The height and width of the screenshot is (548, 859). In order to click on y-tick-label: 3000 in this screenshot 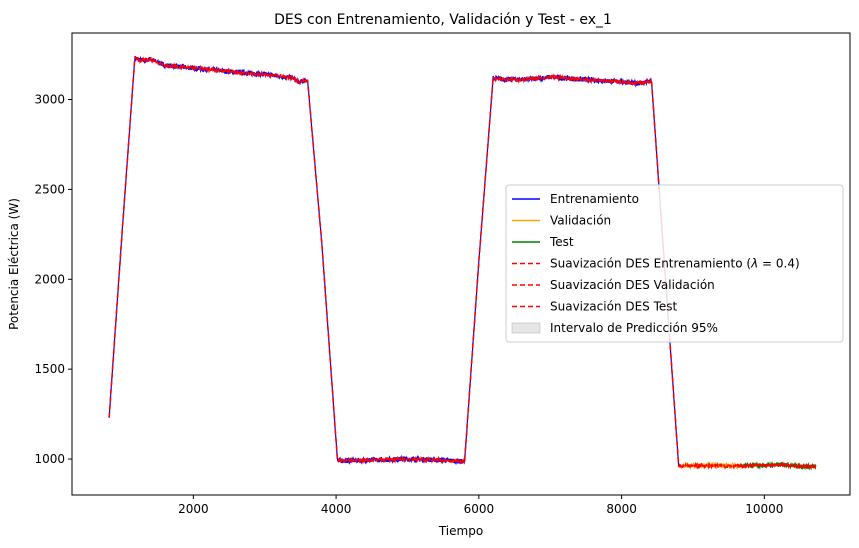, I will do `click(49, 100)`.